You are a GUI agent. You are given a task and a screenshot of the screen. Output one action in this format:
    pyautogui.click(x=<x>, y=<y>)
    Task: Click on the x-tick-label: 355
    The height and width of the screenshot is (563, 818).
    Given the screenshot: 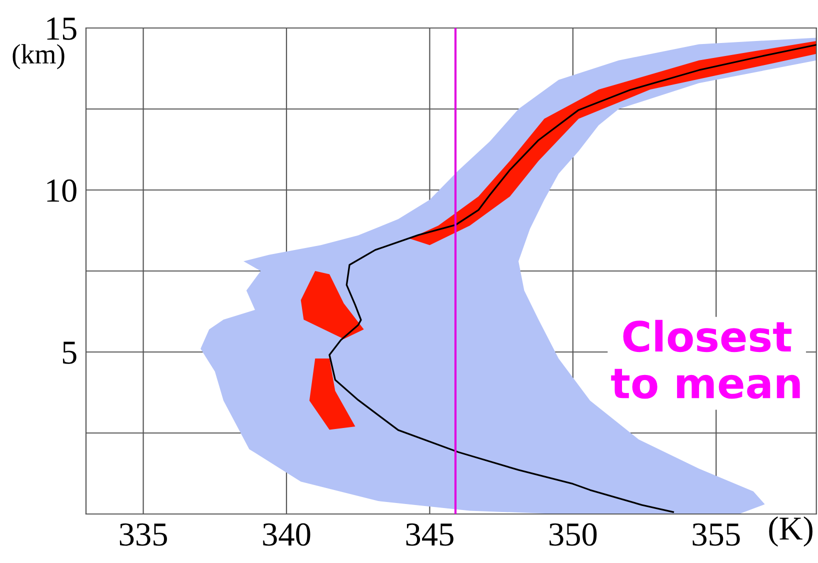 What is the action you would take?
    pyautogui.click(x=716, y=534)
    